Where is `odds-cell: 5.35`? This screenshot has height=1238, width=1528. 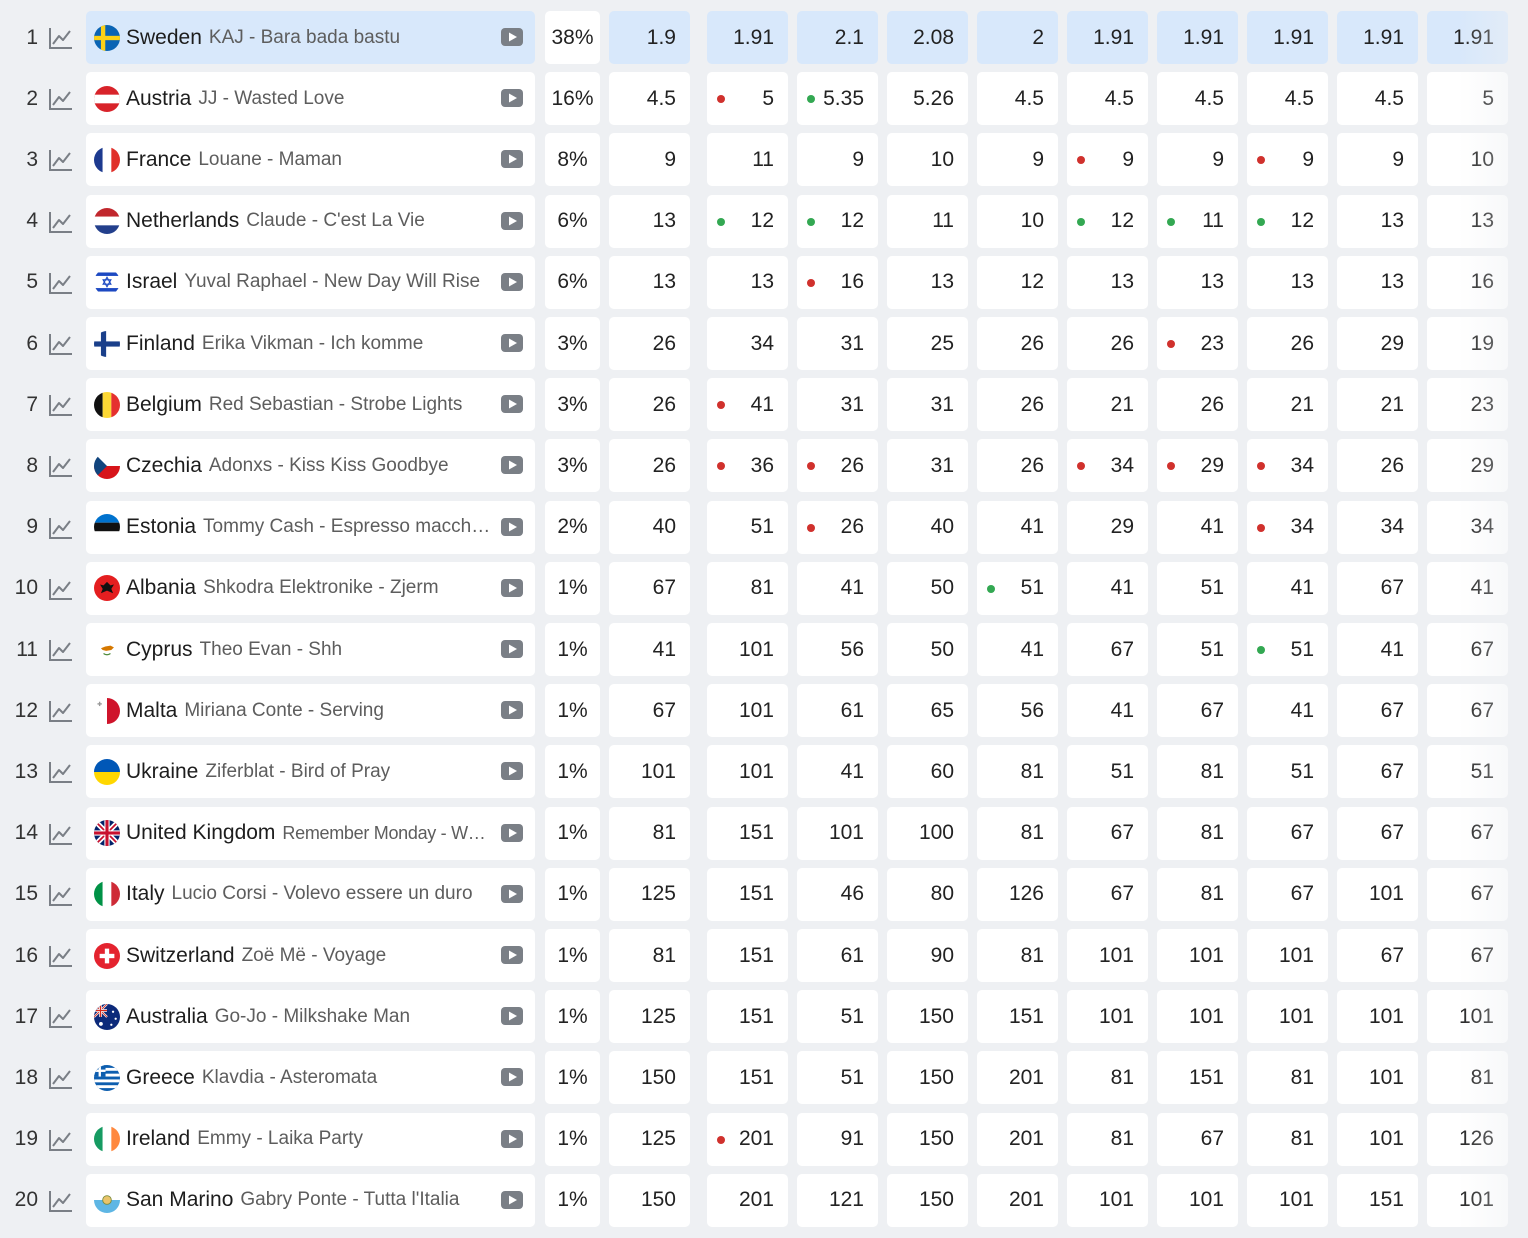 odds-cell: 5.35 is located at coordinates (837, 99).